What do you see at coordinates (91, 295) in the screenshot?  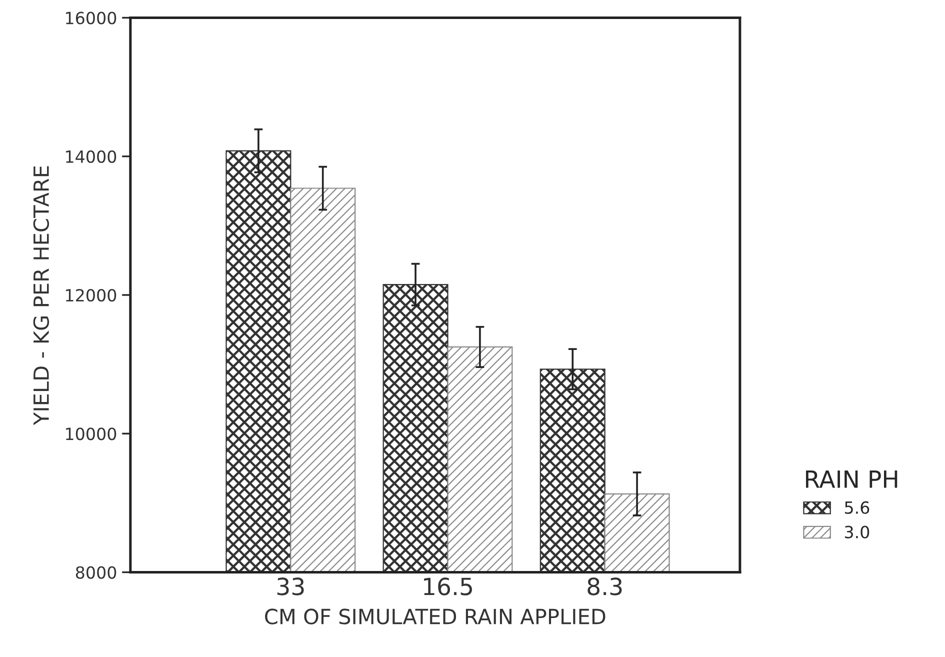 I see `y-tick-label: 12000` at bounding box center [91, 295].